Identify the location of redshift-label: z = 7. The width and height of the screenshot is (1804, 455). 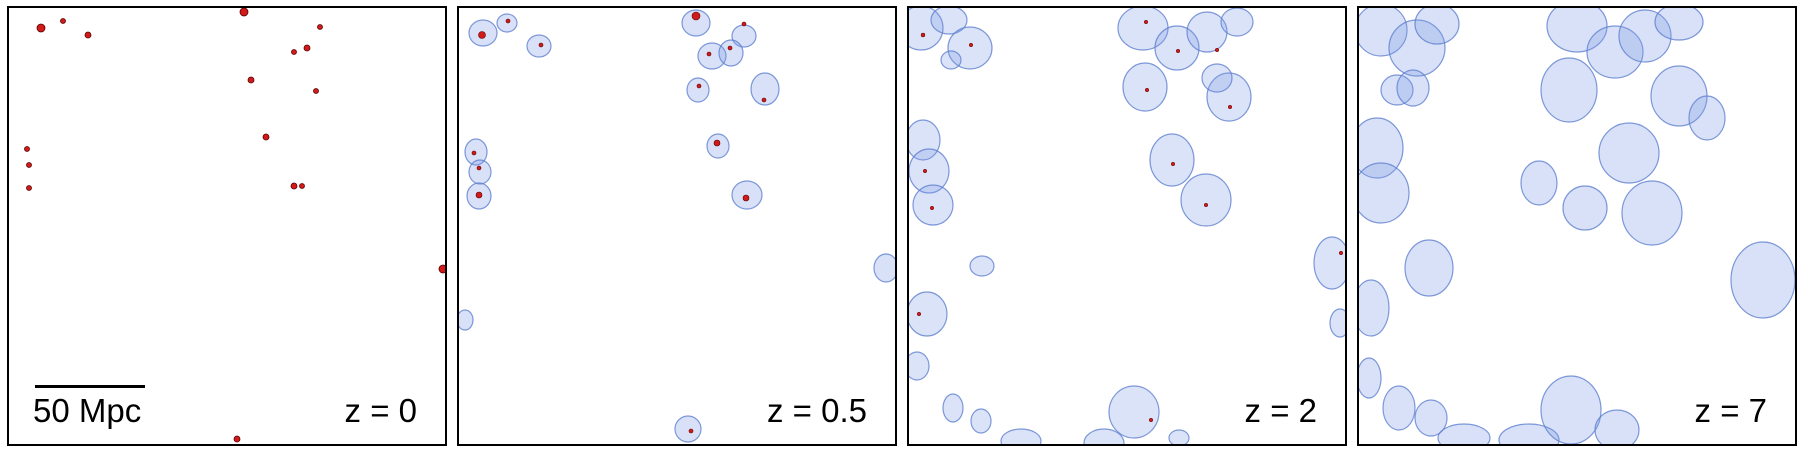
(1730, 410).